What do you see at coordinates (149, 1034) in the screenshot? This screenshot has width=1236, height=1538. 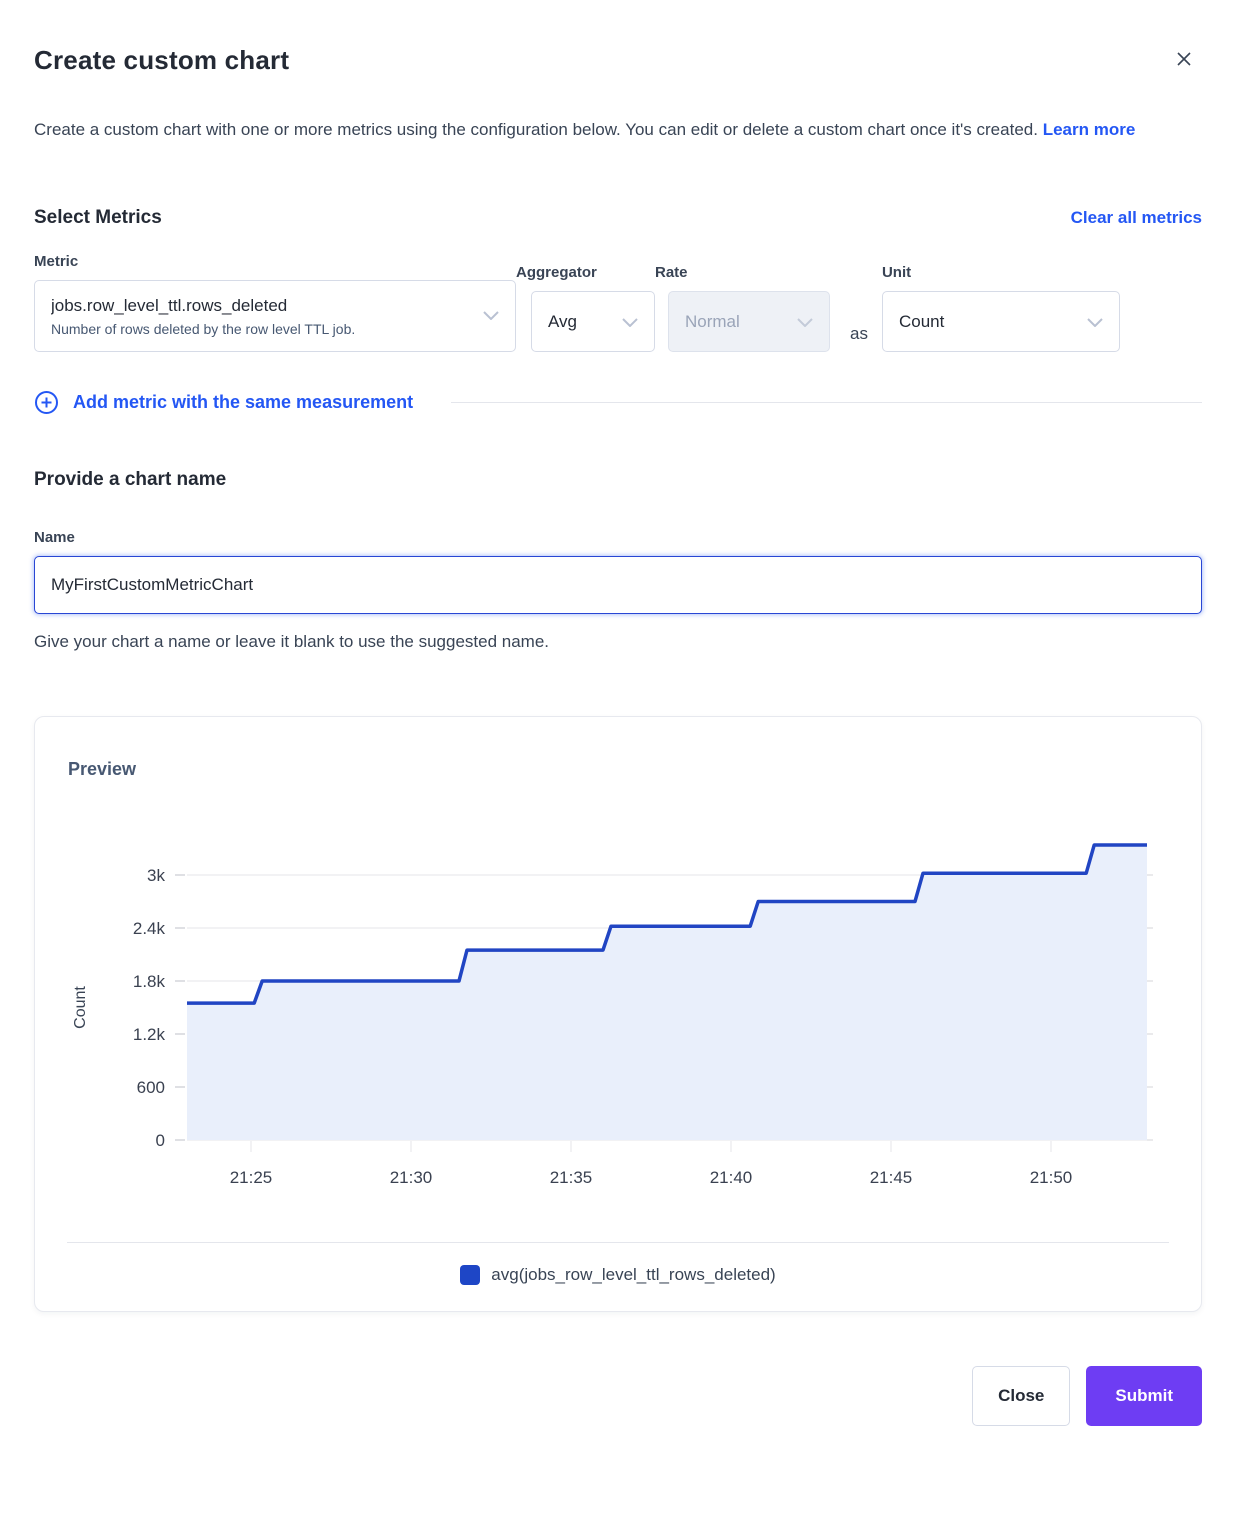 I see `svg-text: 1.2k` at bounding box center [149, 1034].